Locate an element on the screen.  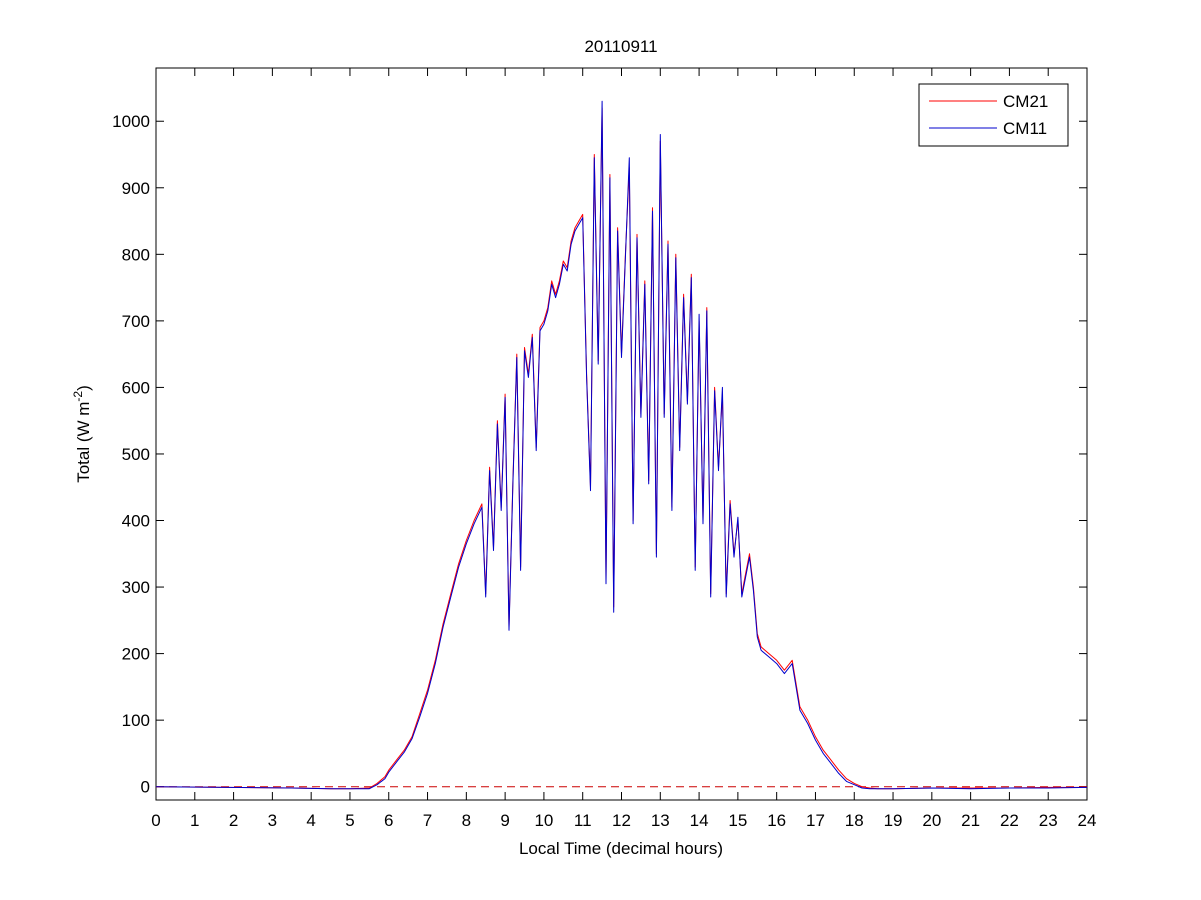
x-tick-label: 20 is located at coordinates (931, 820).